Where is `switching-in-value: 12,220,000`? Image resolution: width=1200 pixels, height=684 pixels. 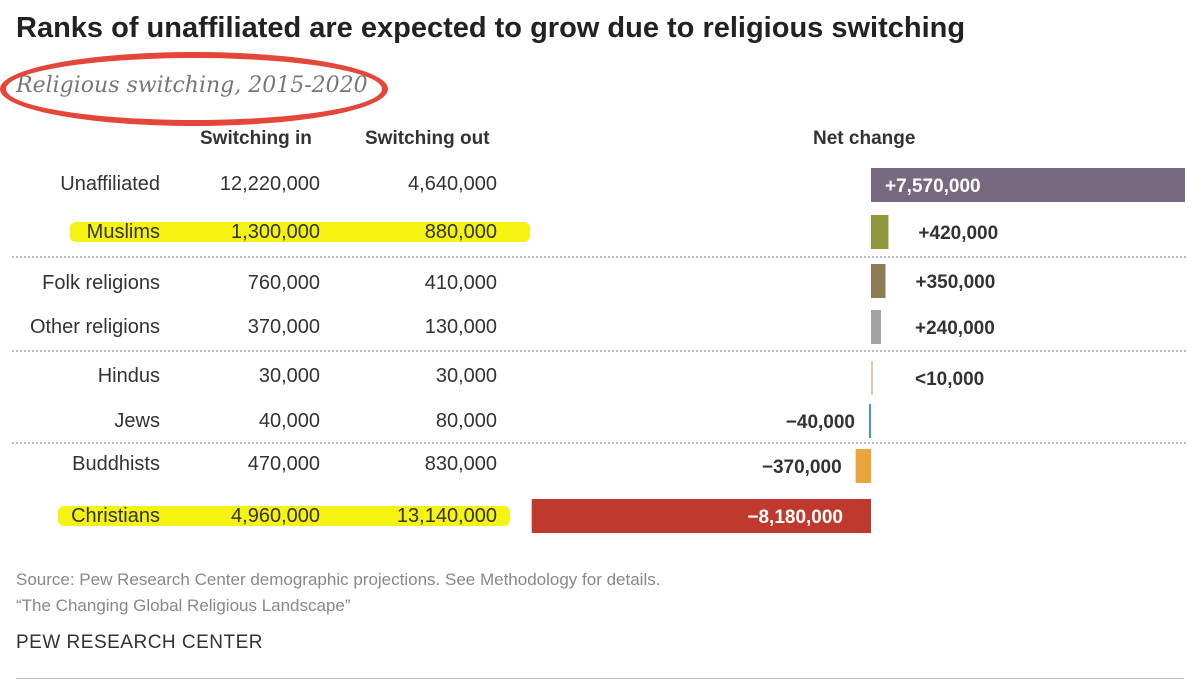 switching-in-value: 12,220,000 is located at coordinates (269, 184).